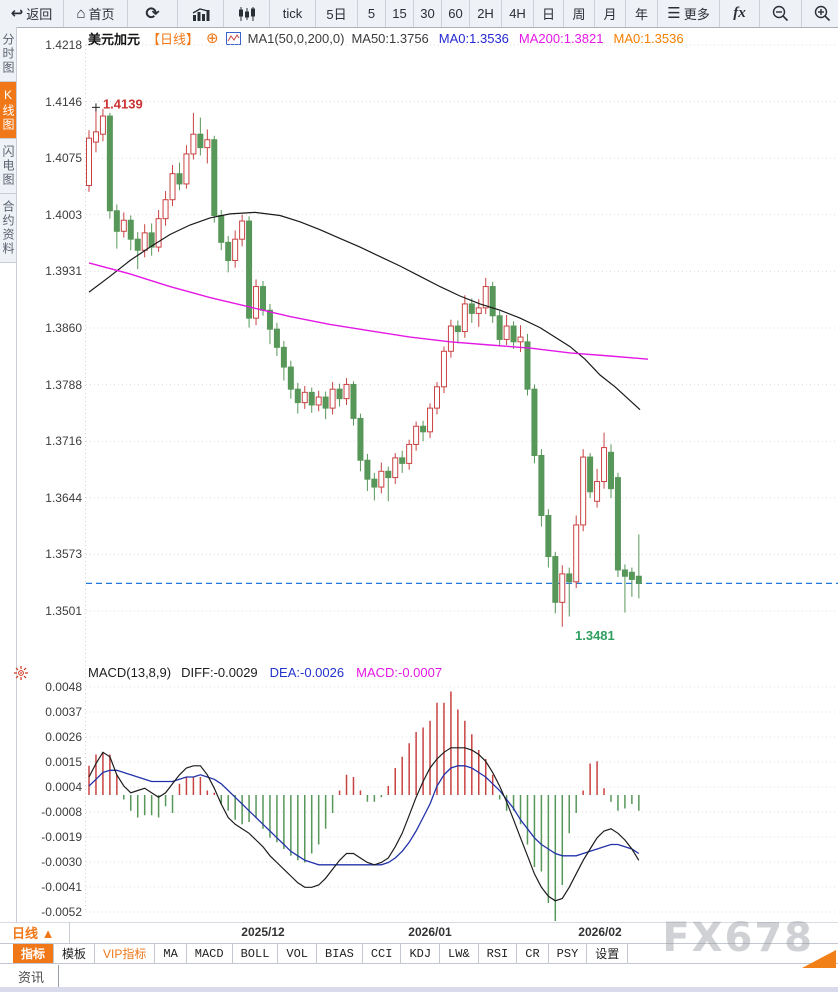 This screenshot has height=992, width=838. What do you see at coordinates (130, 672) in the screenshot?
I see `macd-title: MACD(13,8,9)` at bounding box center [130, 672].